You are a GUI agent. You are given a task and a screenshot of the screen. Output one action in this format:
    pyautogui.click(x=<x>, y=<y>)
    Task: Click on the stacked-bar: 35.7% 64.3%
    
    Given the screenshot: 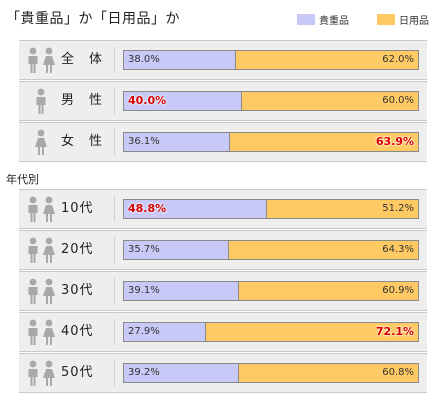 What is the action you would take?
    pyautogui.click(x=271, y=250)
    